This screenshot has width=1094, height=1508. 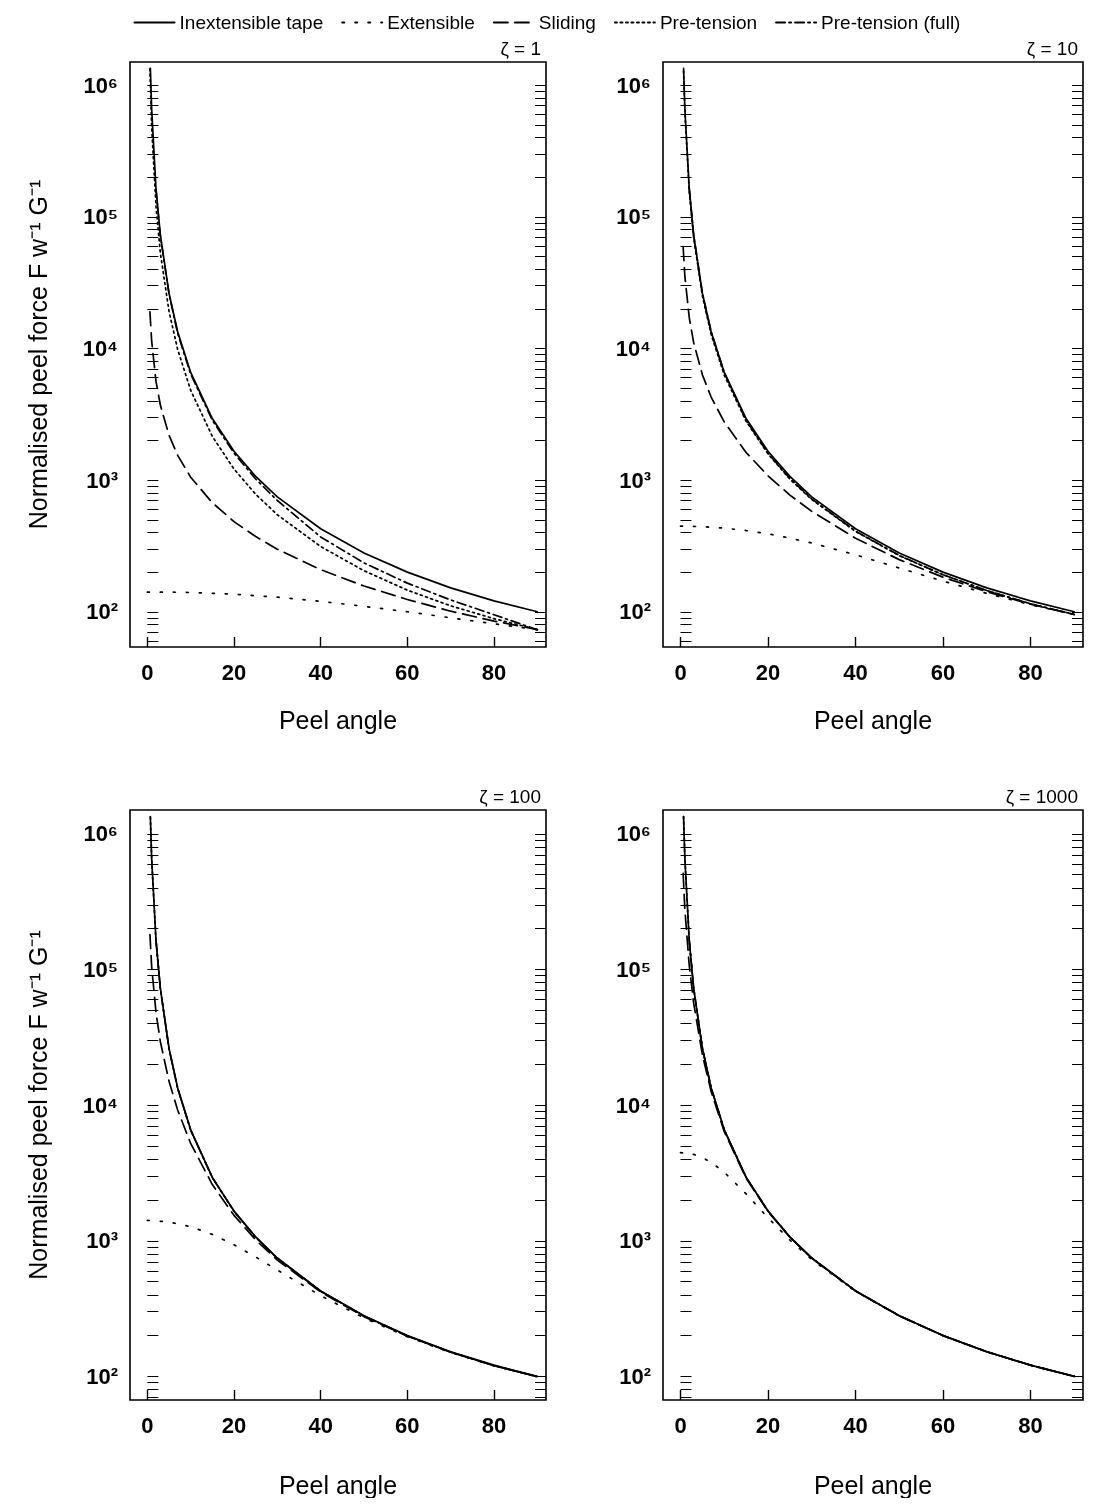 I want to click on chart-title: ζ = 1000, so click(x=1042, y=796).